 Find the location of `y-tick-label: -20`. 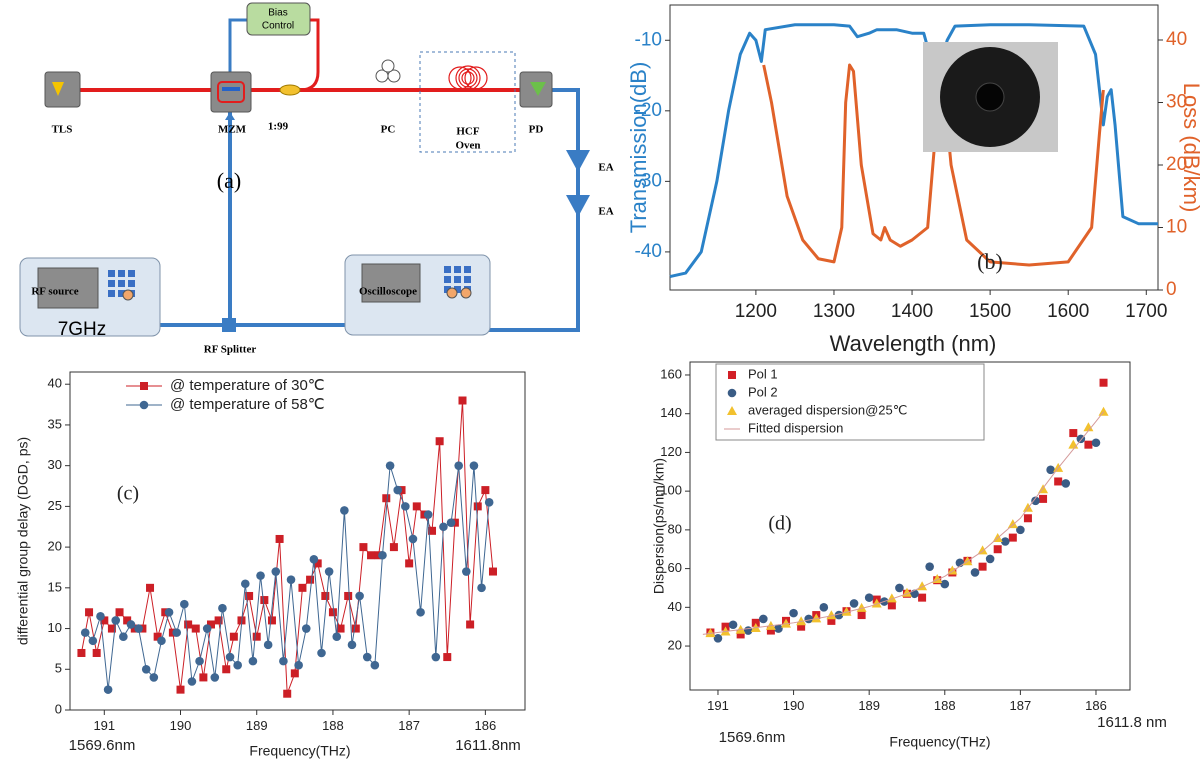

y-tick-label: -20 is located at coordinates (648, 110).